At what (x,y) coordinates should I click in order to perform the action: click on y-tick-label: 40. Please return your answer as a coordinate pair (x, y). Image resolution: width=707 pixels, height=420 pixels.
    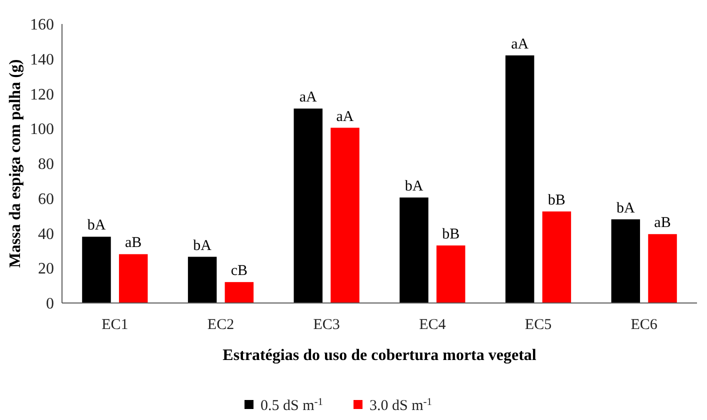
    Looking at the image, I should click on (46, 234).